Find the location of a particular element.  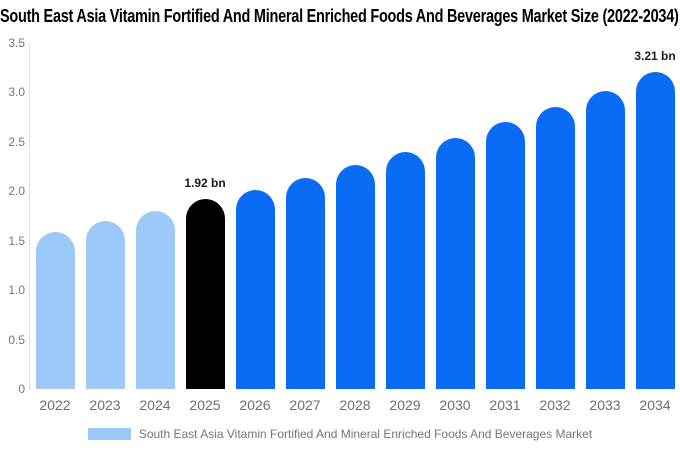

x-axis-label-2034: 2034 is located at coordinates (655, 405).